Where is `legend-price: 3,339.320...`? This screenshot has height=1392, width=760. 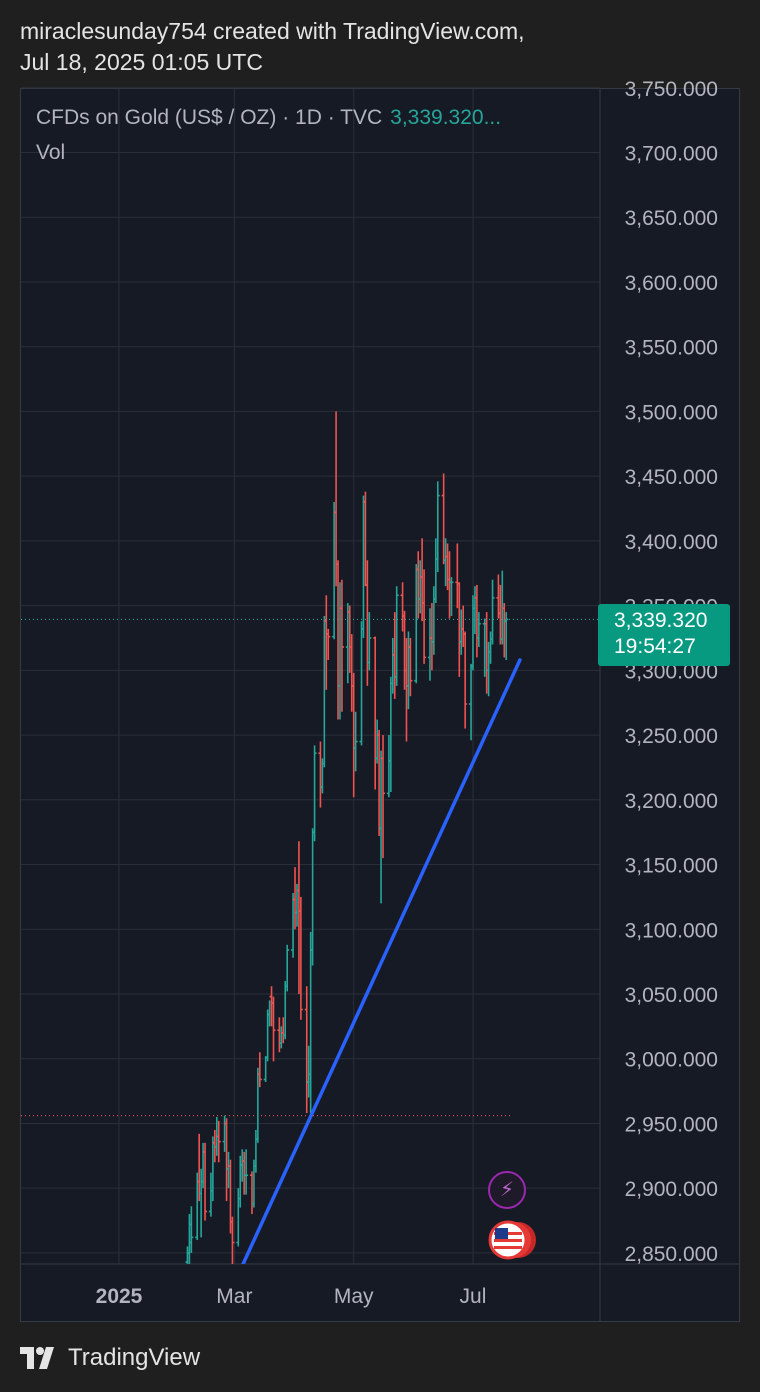 legend-price: 3,339.320... is located at coordinates (446, 117).